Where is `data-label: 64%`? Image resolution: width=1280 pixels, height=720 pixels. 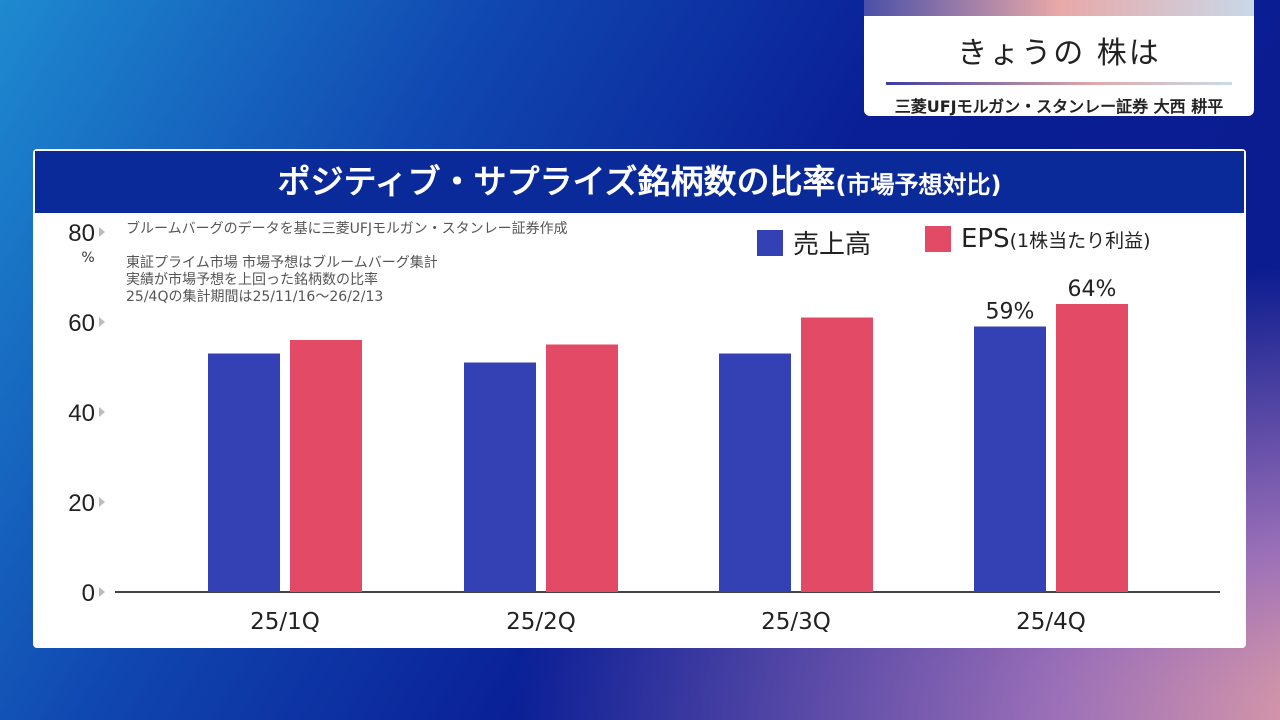
data-label: 64% is located at coordinates (1092, 289).